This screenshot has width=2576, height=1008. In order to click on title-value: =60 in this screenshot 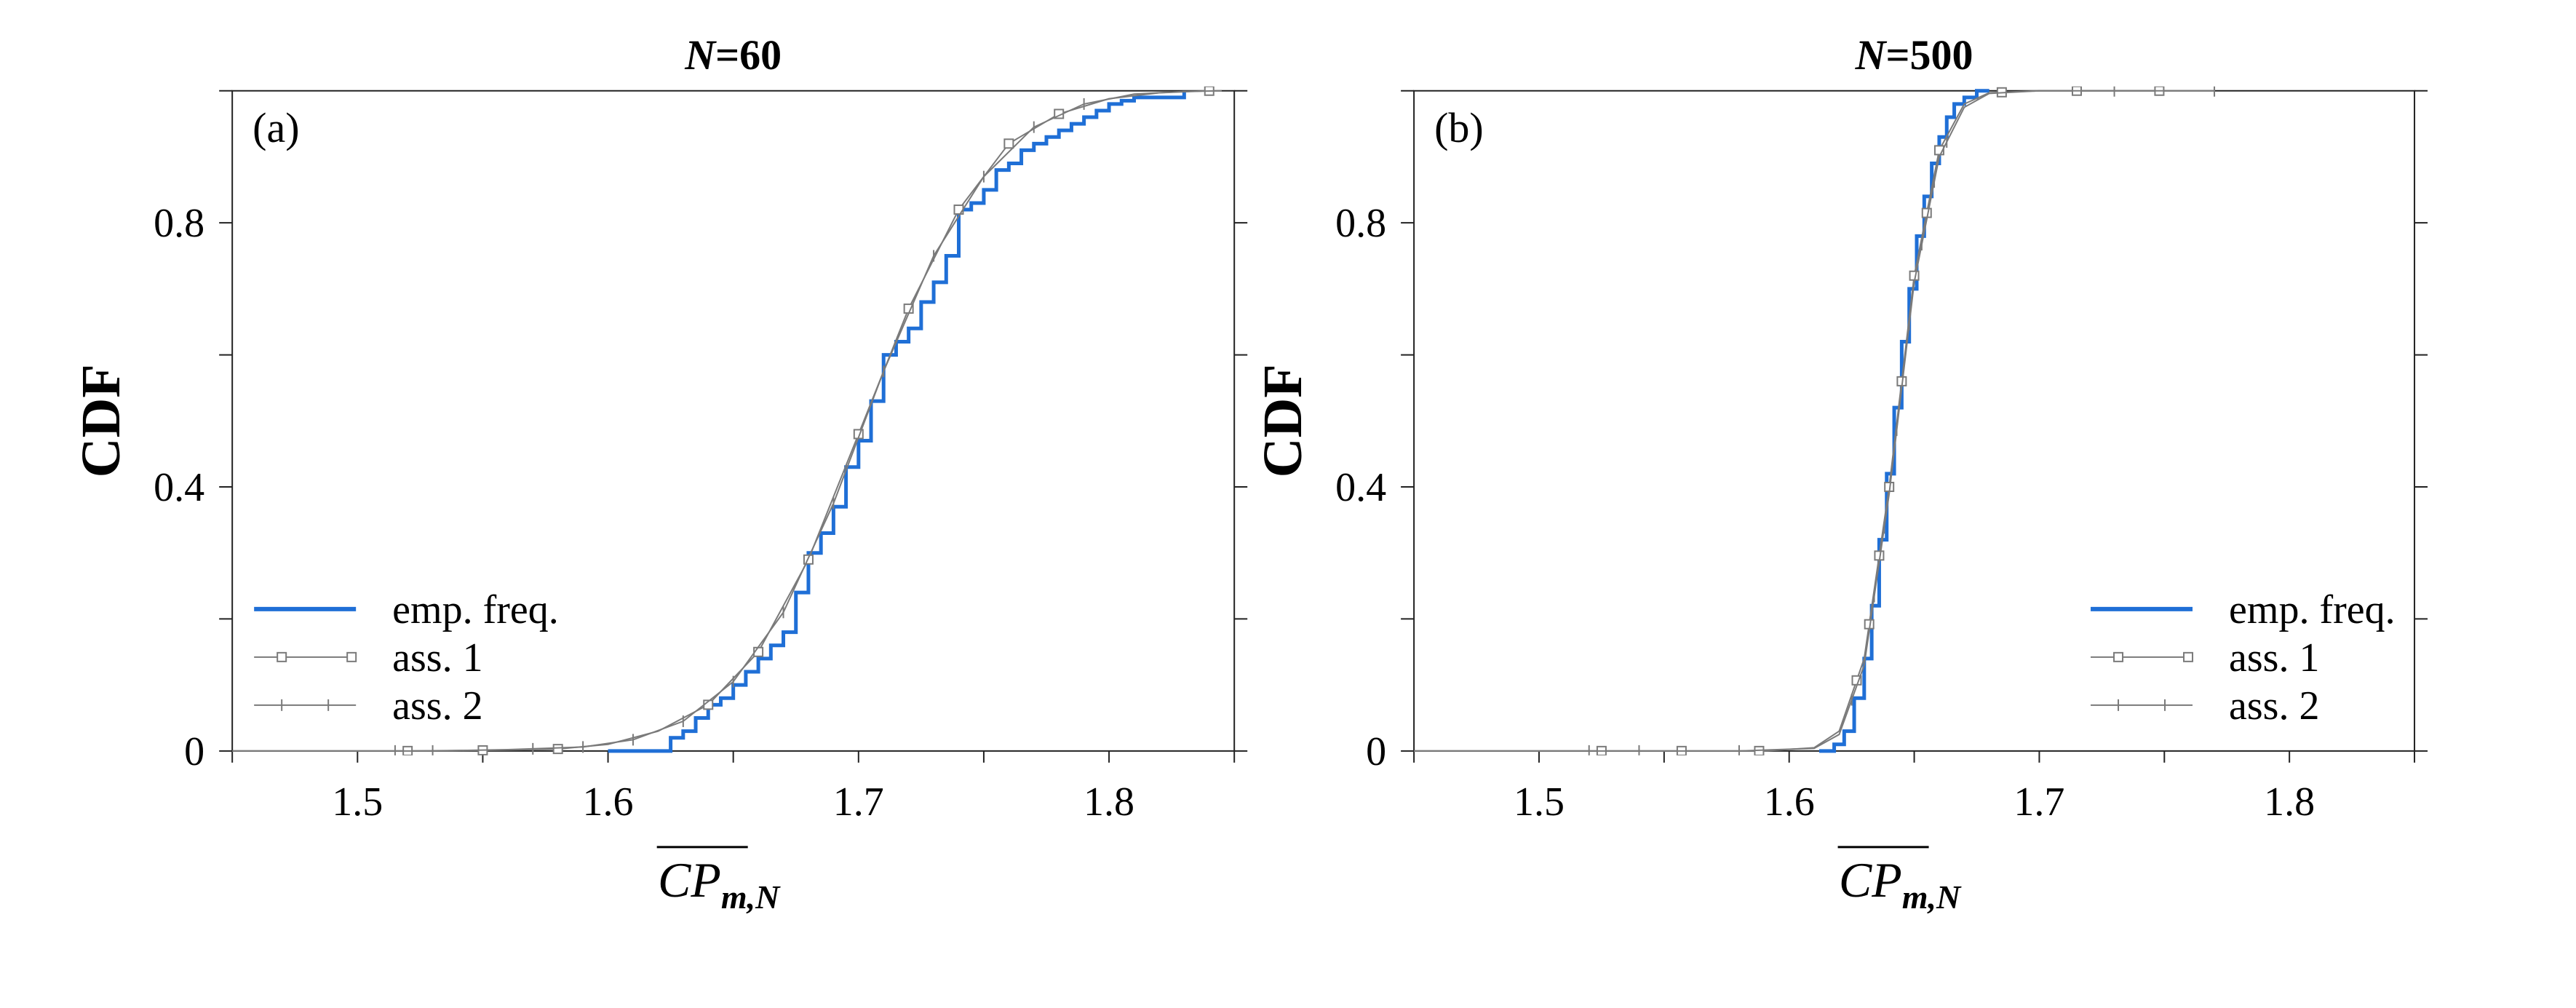, I will do `click(749, 55)`.